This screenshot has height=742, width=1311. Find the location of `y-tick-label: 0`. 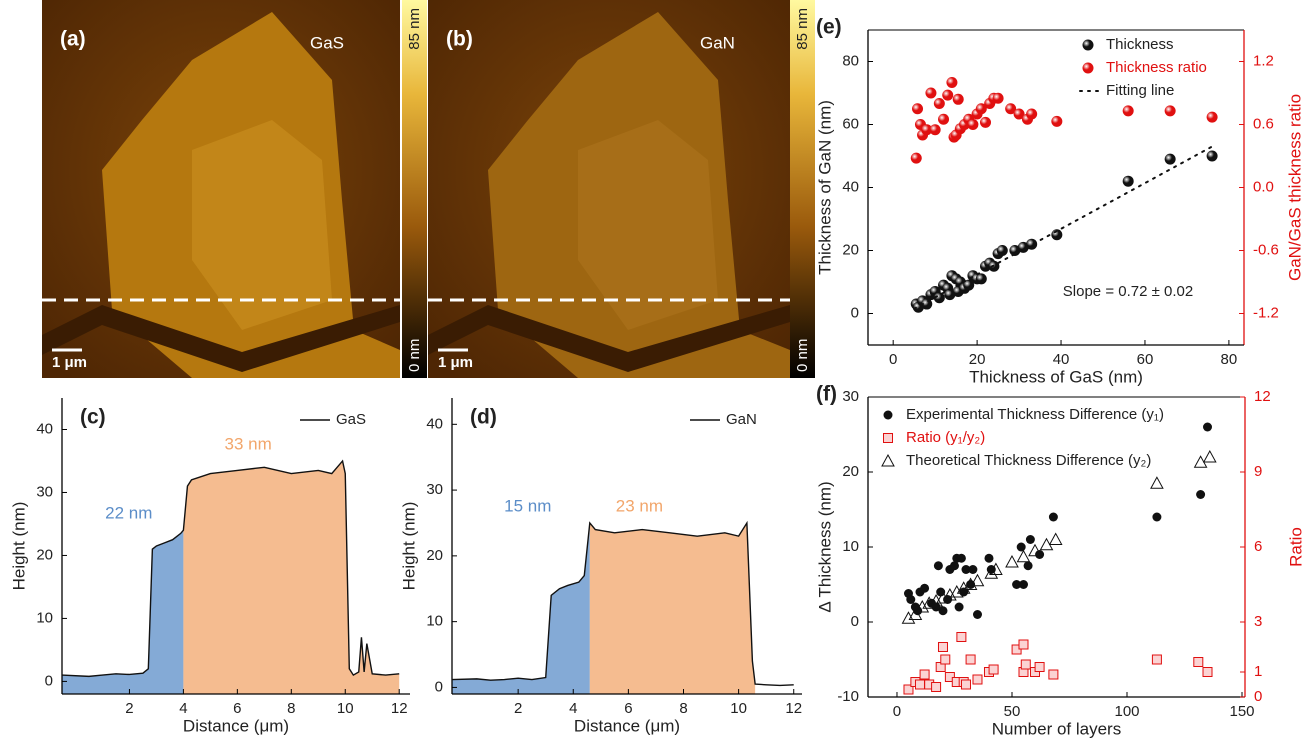

y-tick-label: 0 is located at coordinates (855, 312).